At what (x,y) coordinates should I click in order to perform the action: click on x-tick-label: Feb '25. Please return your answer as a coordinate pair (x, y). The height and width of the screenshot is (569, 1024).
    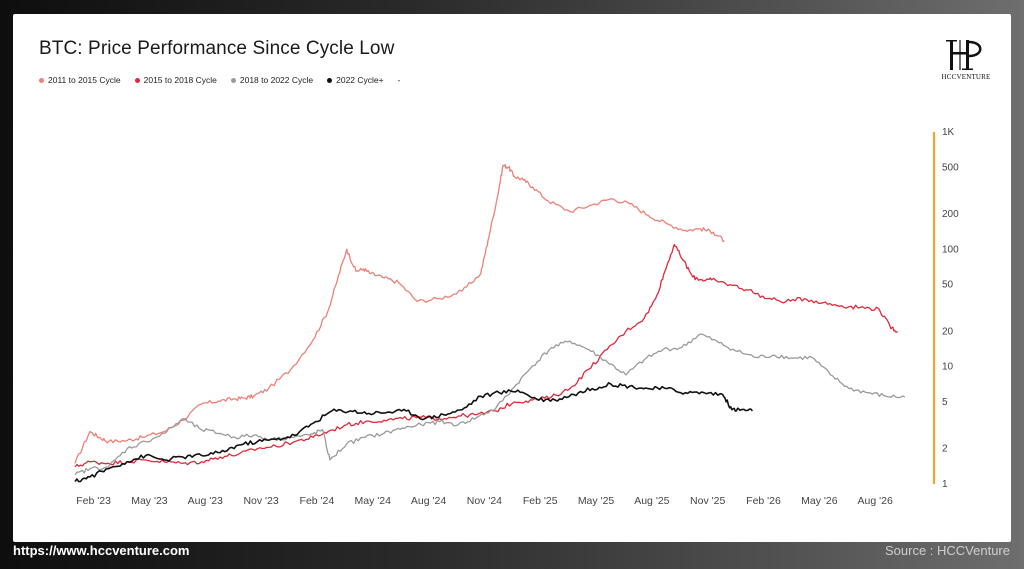
    Looking at the image, I should click on (540, 501).